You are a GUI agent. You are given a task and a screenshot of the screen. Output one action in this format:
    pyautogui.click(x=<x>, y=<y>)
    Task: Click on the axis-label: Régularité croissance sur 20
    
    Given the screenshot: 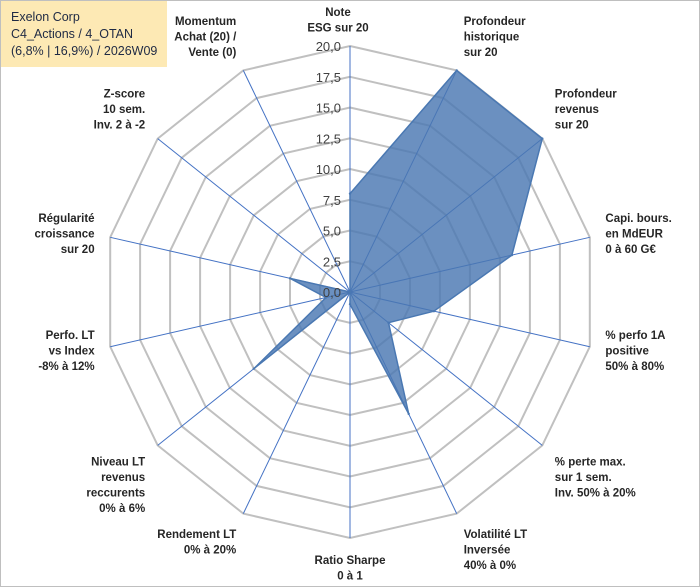 What is the action you would take?
    pyautogui.click(x=64, y=234)
    